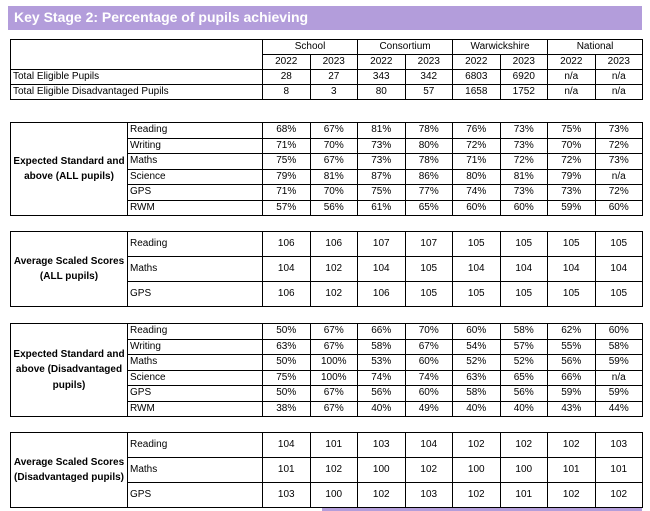 Image resolution: width=650 pixels, height=511 pixels. What do you see at coordinates (381, 77) in the screenshot?
I see `value-cell: 343` at bounding box center [381, 77].